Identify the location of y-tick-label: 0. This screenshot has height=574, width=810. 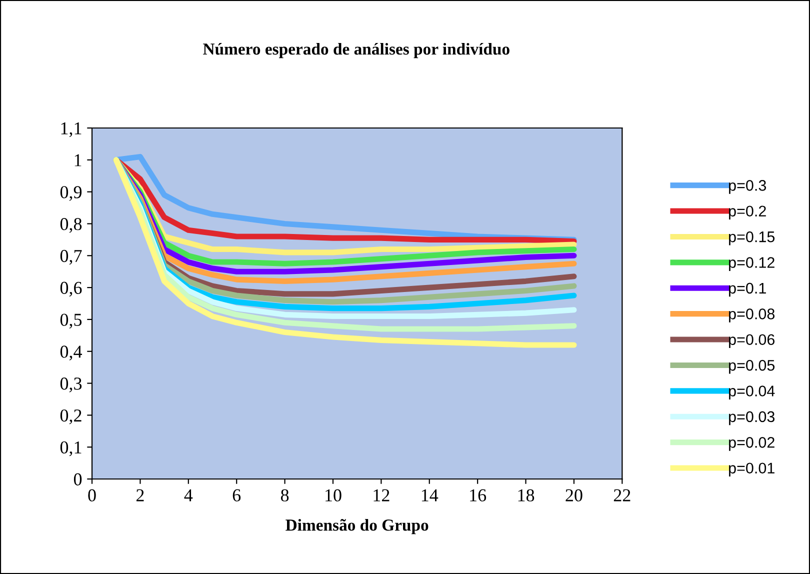
(78, 479).